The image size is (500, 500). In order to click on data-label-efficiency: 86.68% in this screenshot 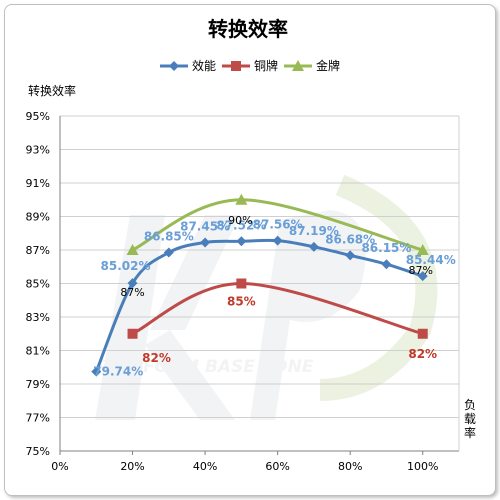, I will do `click(350, 239)`.